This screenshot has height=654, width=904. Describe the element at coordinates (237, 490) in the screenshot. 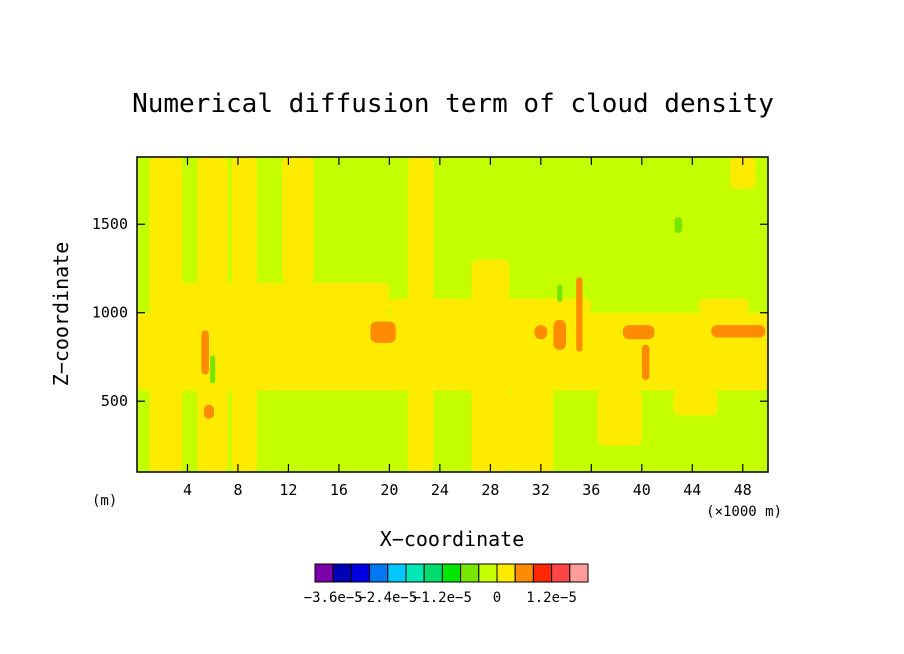

I see `x-tick-label: 8` at that location.